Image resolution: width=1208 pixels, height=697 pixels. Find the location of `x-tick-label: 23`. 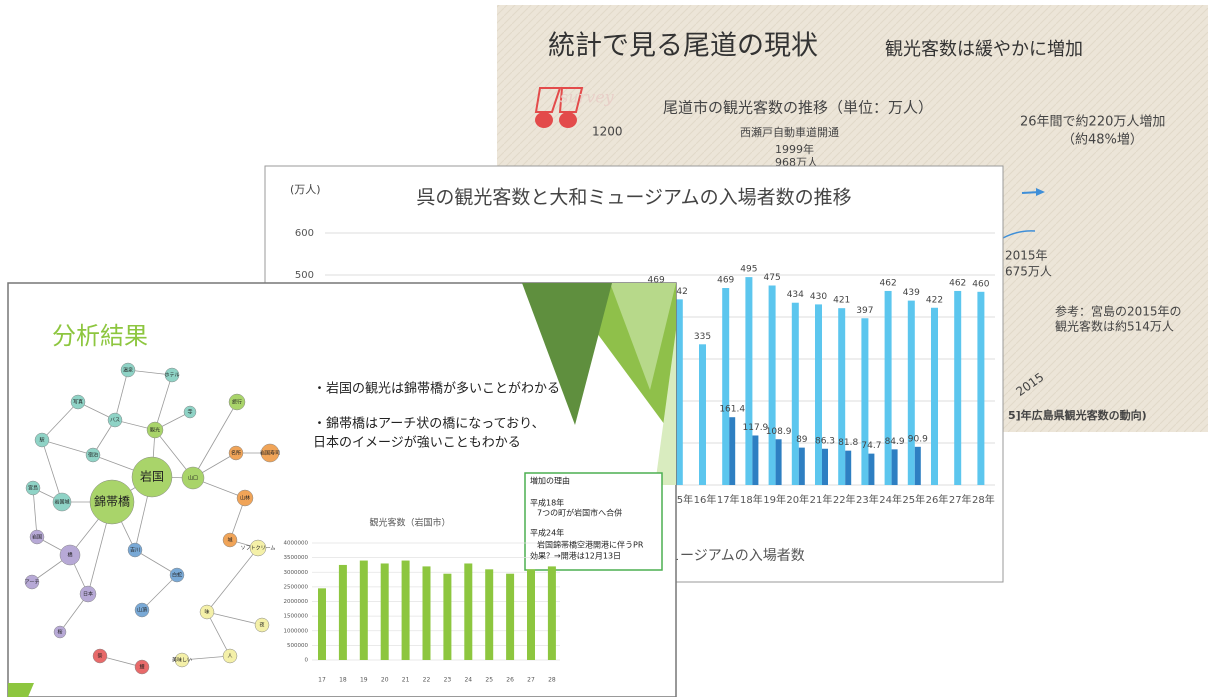

x-tick-label: 23 is located at coordinates (448, 680).